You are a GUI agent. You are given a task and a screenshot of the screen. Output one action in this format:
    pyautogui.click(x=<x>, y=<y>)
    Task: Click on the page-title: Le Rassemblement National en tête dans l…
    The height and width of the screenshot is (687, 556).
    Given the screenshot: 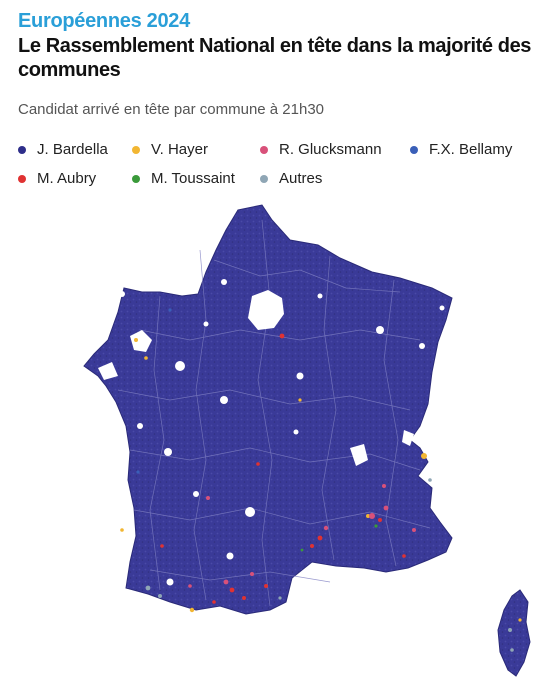 What is the action you would take?
    pyautogui.click(x=275, y=58)
    